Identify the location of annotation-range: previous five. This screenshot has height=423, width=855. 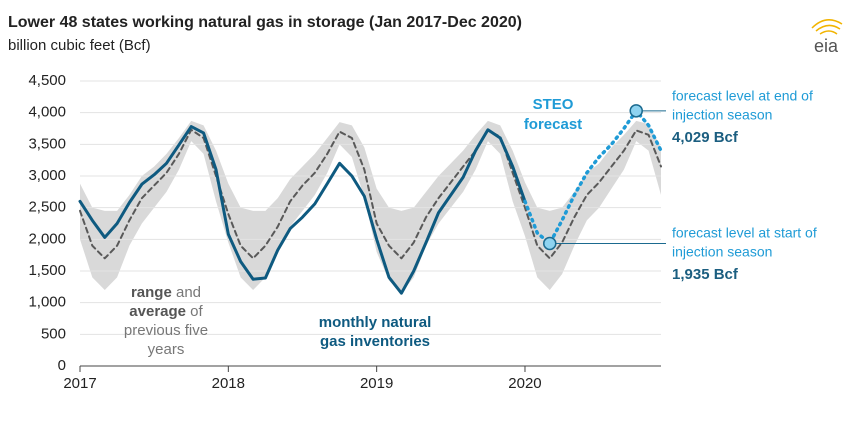
(166, 330).